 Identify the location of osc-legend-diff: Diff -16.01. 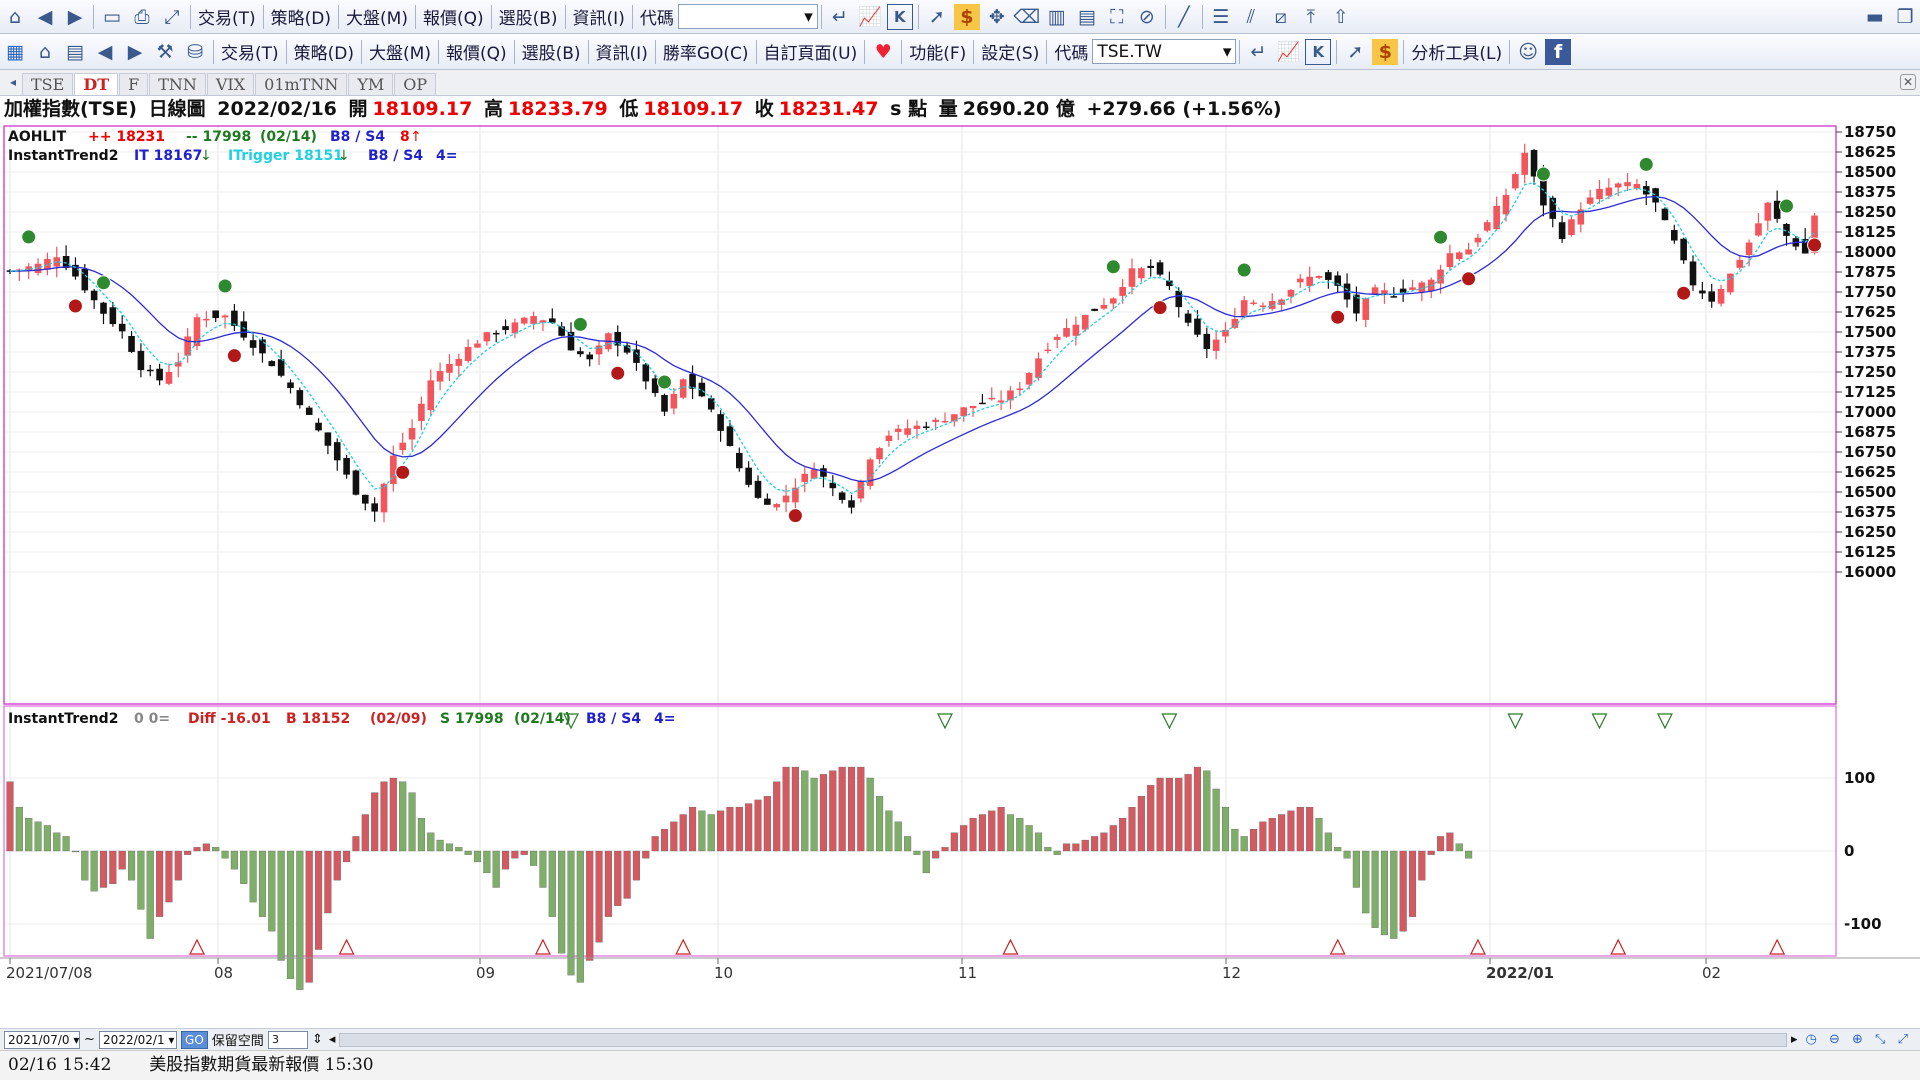
(229, 719).